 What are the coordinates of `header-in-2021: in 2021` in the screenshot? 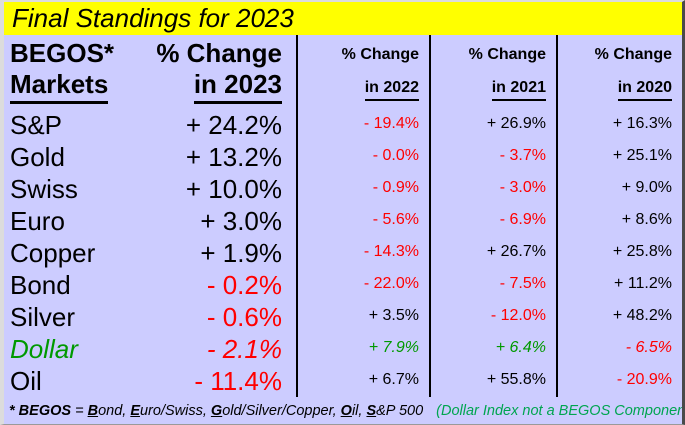 It's located at (518, 90).